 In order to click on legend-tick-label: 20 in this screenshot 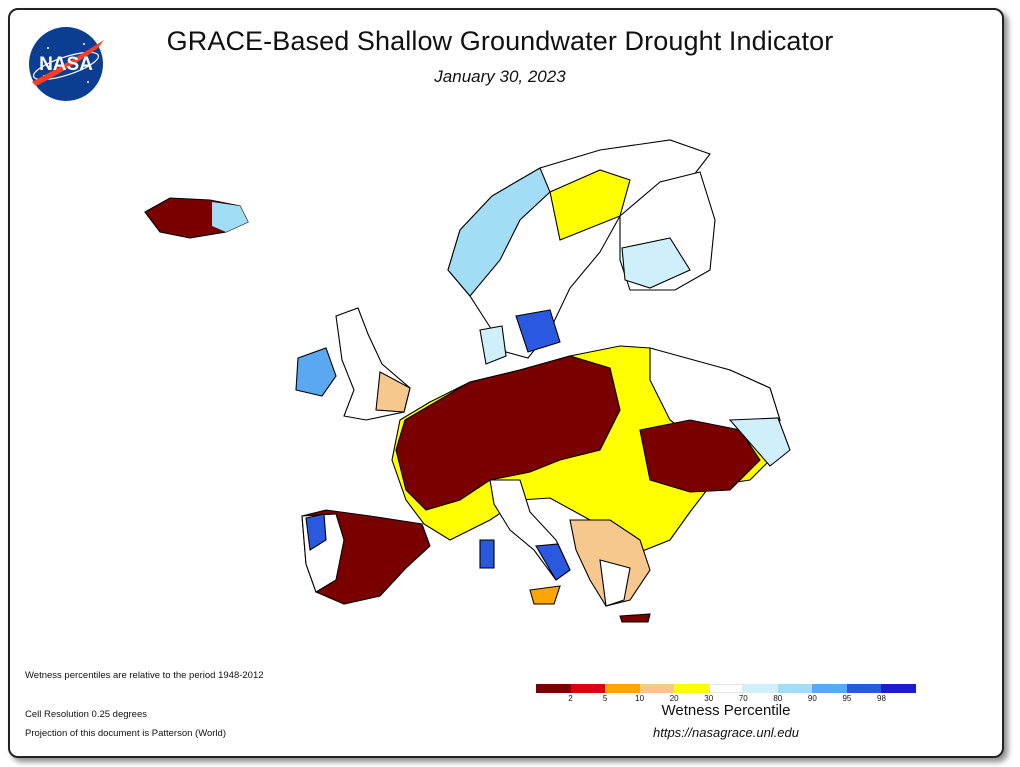, I will do `click(674, 698)`.